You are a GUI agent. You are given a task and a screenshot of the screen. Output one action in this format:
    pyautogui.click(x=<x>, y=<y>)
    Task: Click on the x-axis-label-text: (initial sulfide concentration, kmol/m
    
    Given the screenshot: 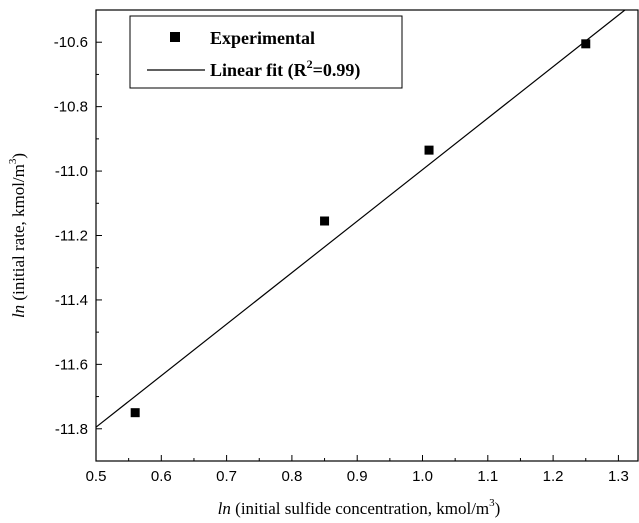 What is the action you would take?
    pyautogui.click(x=360, y=508)
    